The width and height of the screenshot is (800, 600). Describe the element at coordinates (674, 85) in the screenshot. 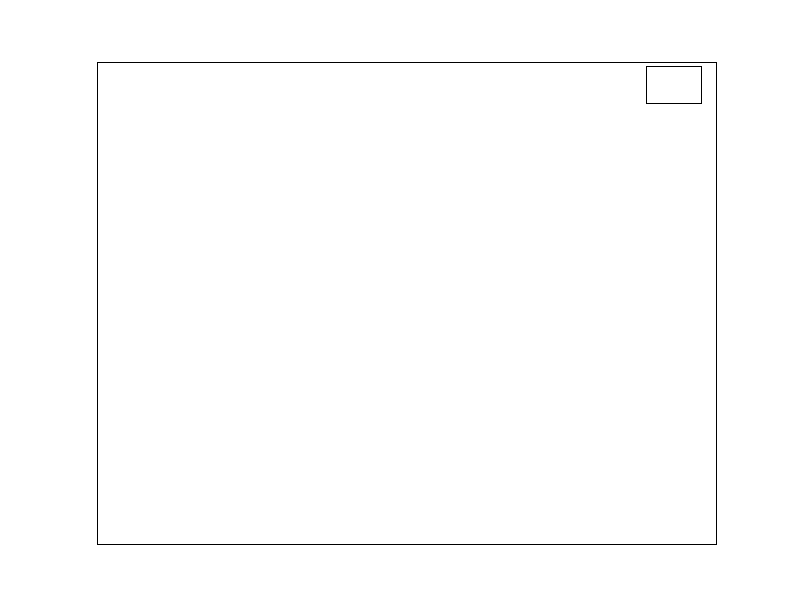

I see `legend` at that location.